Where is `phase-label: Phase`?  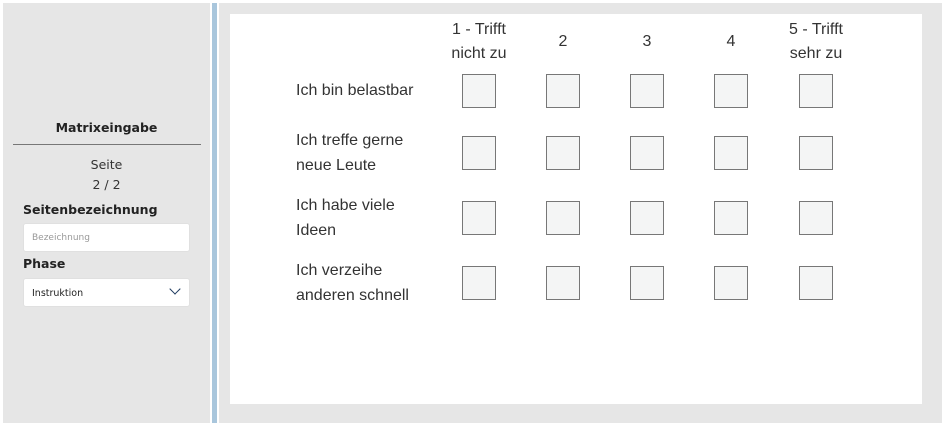 phase-label: Phase is located at coordinates (44, 263).